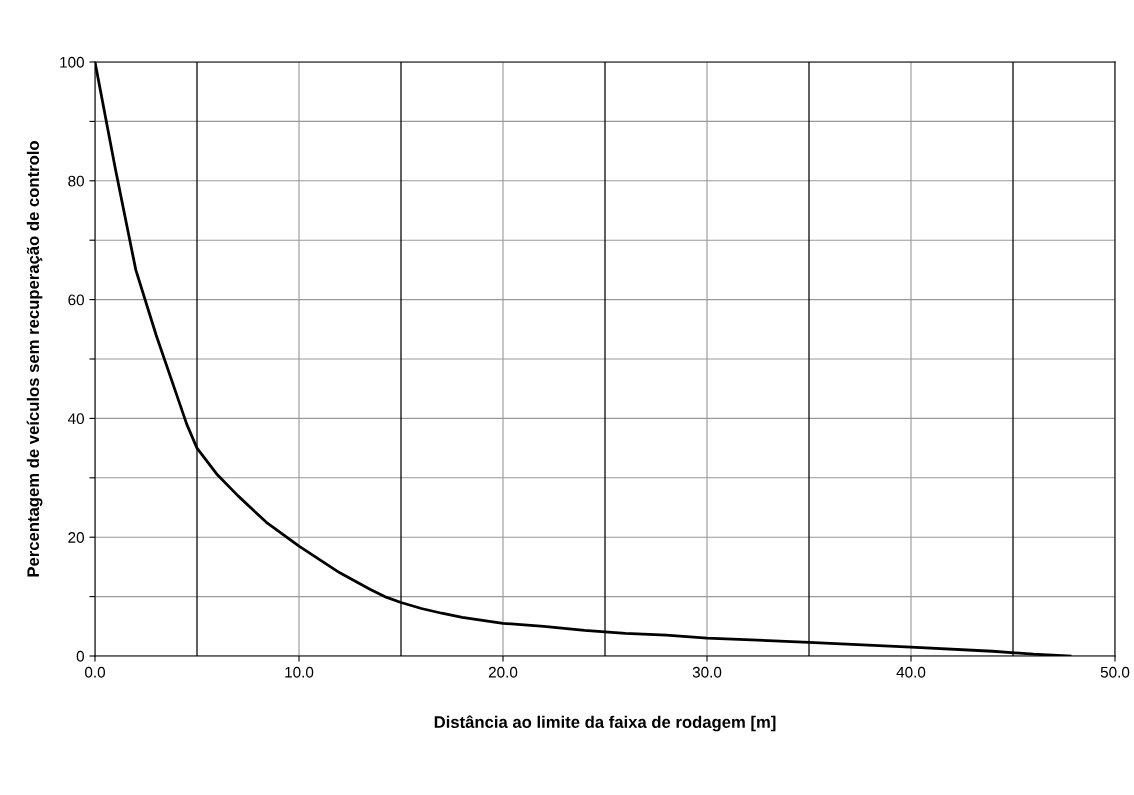 The width and height of the screenshot is (1134, 795). What do you see at coordinates (72, 62) in the screenshot?
I see `y-tick-label: 100` at bounding box center [72, 62].